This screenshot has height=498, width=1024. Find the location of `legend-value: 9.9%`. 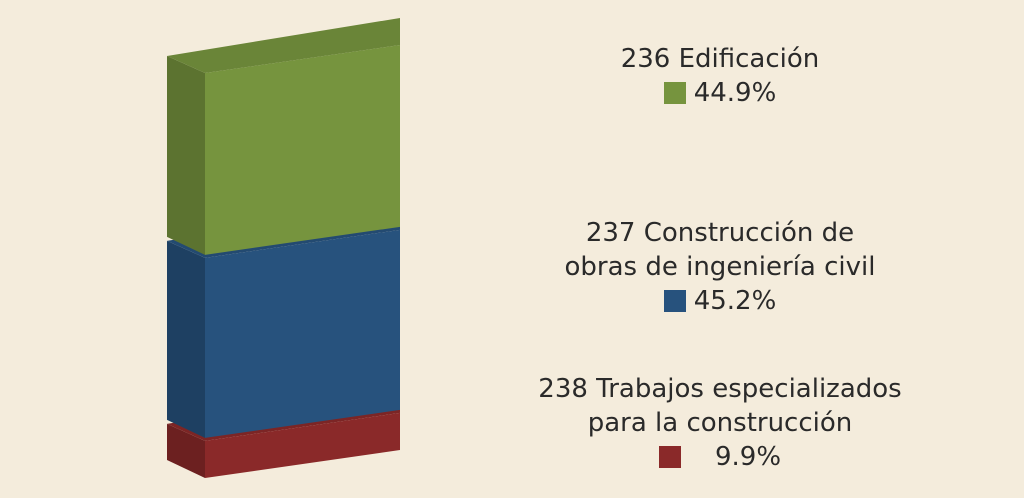

legend-value: 9.9% is located at coordinates (748, 457).